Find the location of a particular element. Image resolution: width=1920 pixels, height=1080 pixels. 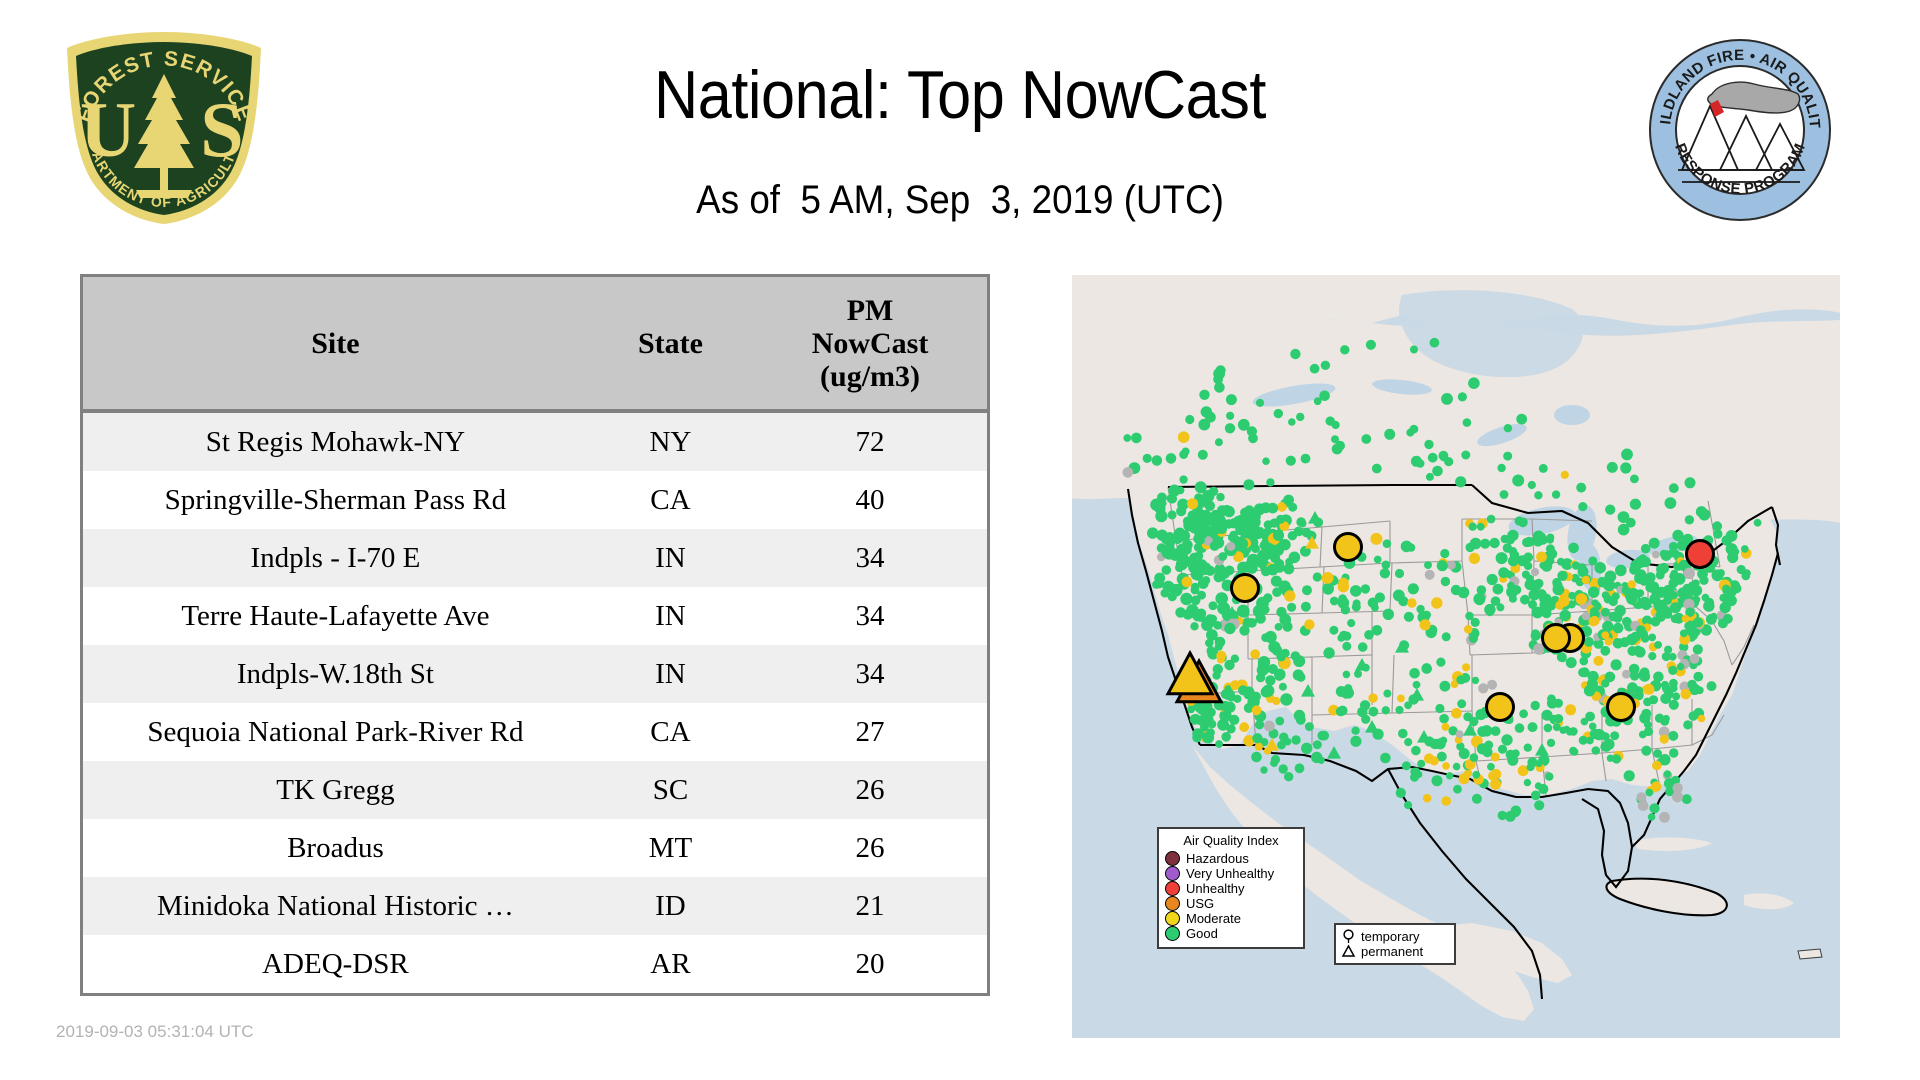

circle-outline-icon is located at coordinates (1348, 936).